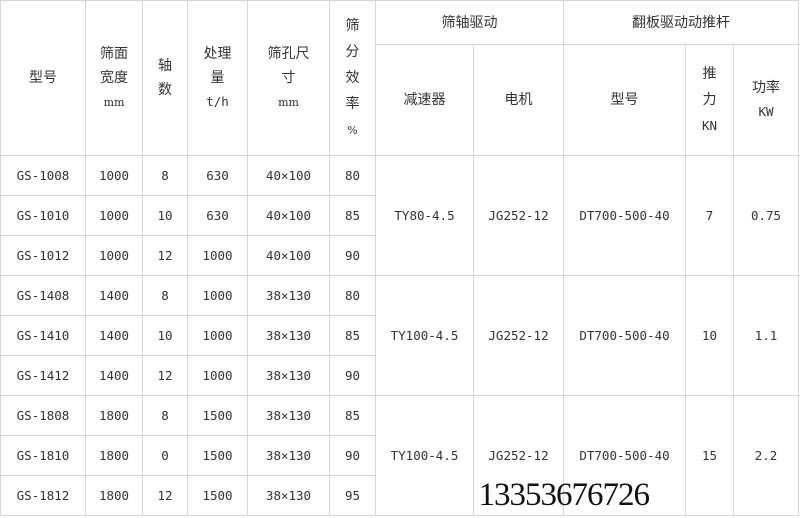  Describe the element at coordinates (352, 130) in the screenshot. I see `header-efficiency-unit: %` at that location.